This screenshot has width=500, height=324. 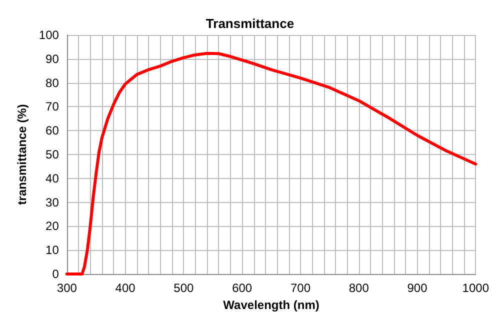 What do you see at coordinates (242, 288) in the screenshot?
I see `x-tick-label: 600` at bounding box center [242, 288].